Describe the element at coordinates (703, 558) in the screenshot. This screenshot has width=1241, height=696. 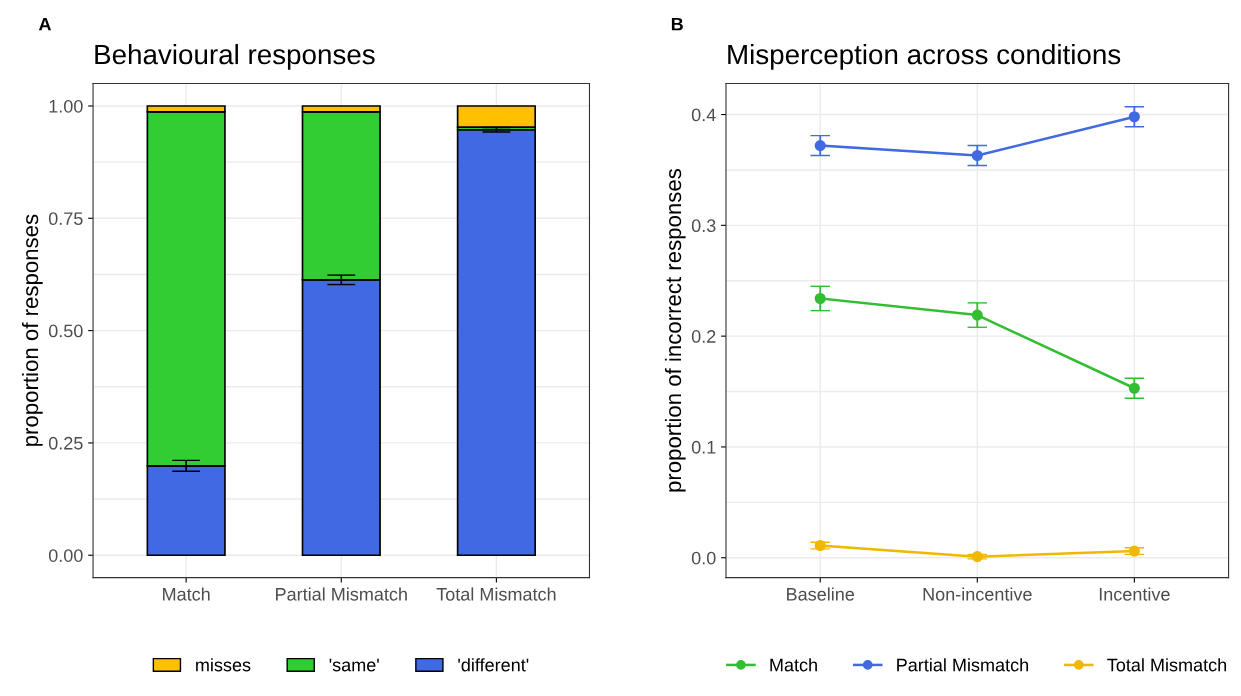
I see `y-tick-label: 0.0` at that location.